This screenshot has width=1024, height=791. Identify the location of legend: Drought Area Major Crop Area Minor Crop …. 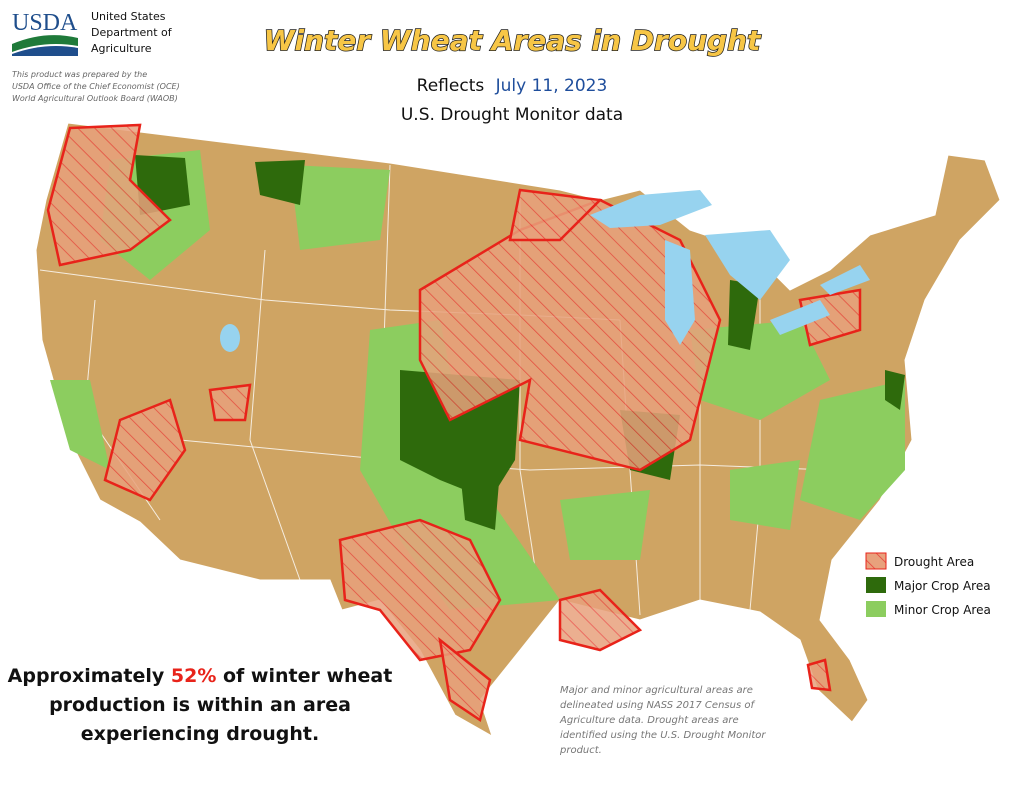
(928, 584).